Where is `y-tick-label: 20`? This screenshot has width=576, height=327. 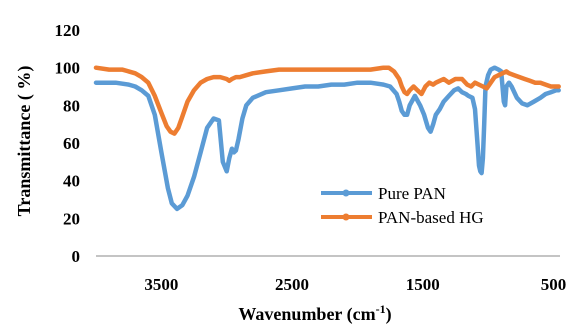 y-tick-label: 20 is located at coordinates (71, 218).